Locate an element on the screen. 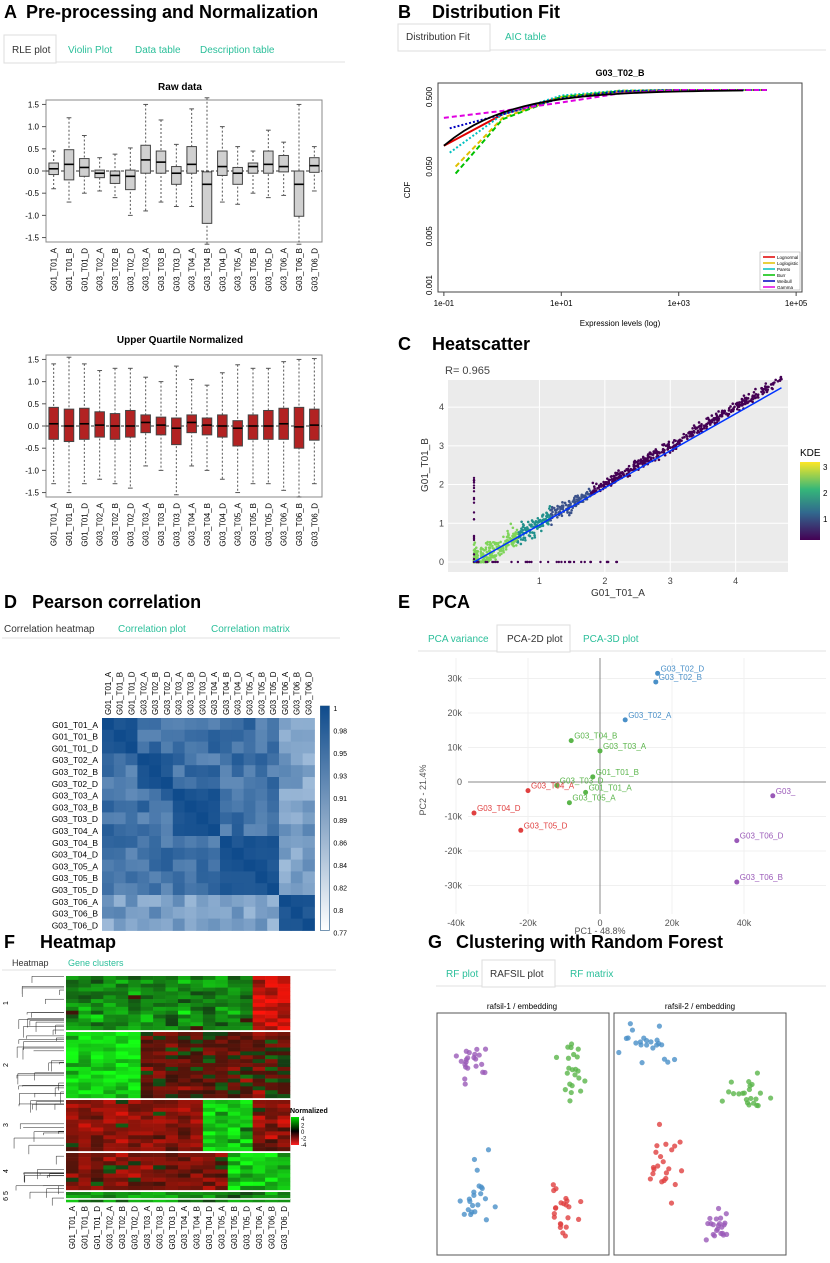 This screenshot has height=1263, width=830. y-tick-label: 0.500 is located at coordinates (429, 96).